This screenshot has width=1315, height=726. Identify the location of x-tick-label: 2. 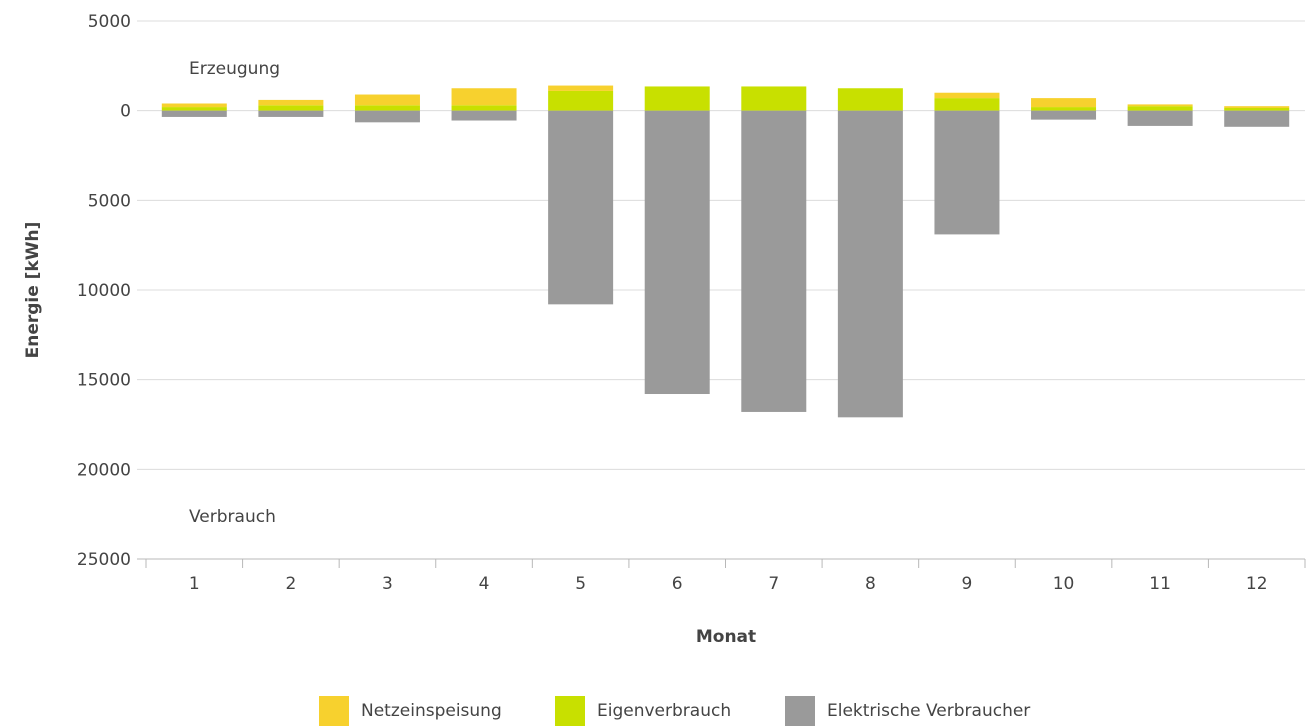
(290, 584).